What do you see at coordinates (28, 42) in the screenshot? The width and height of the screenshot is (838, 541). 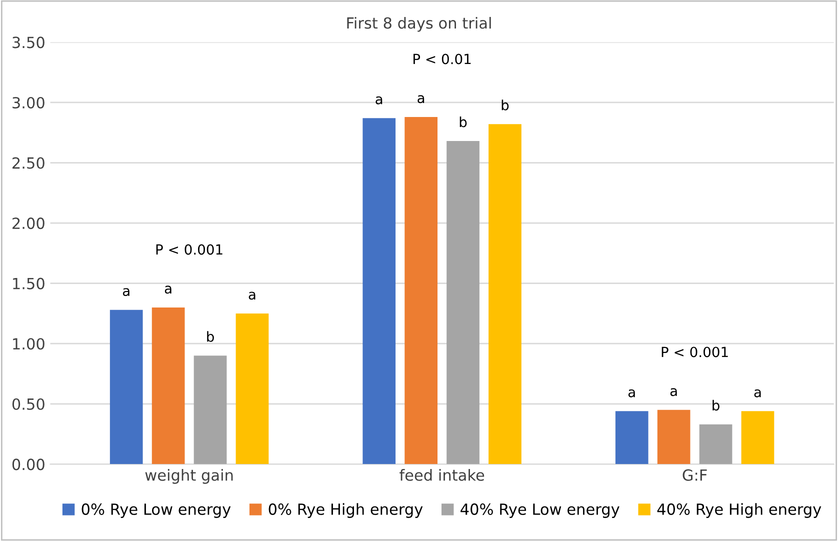 I see `y-tick-label: 3.50` at bounding box center [28, 42].